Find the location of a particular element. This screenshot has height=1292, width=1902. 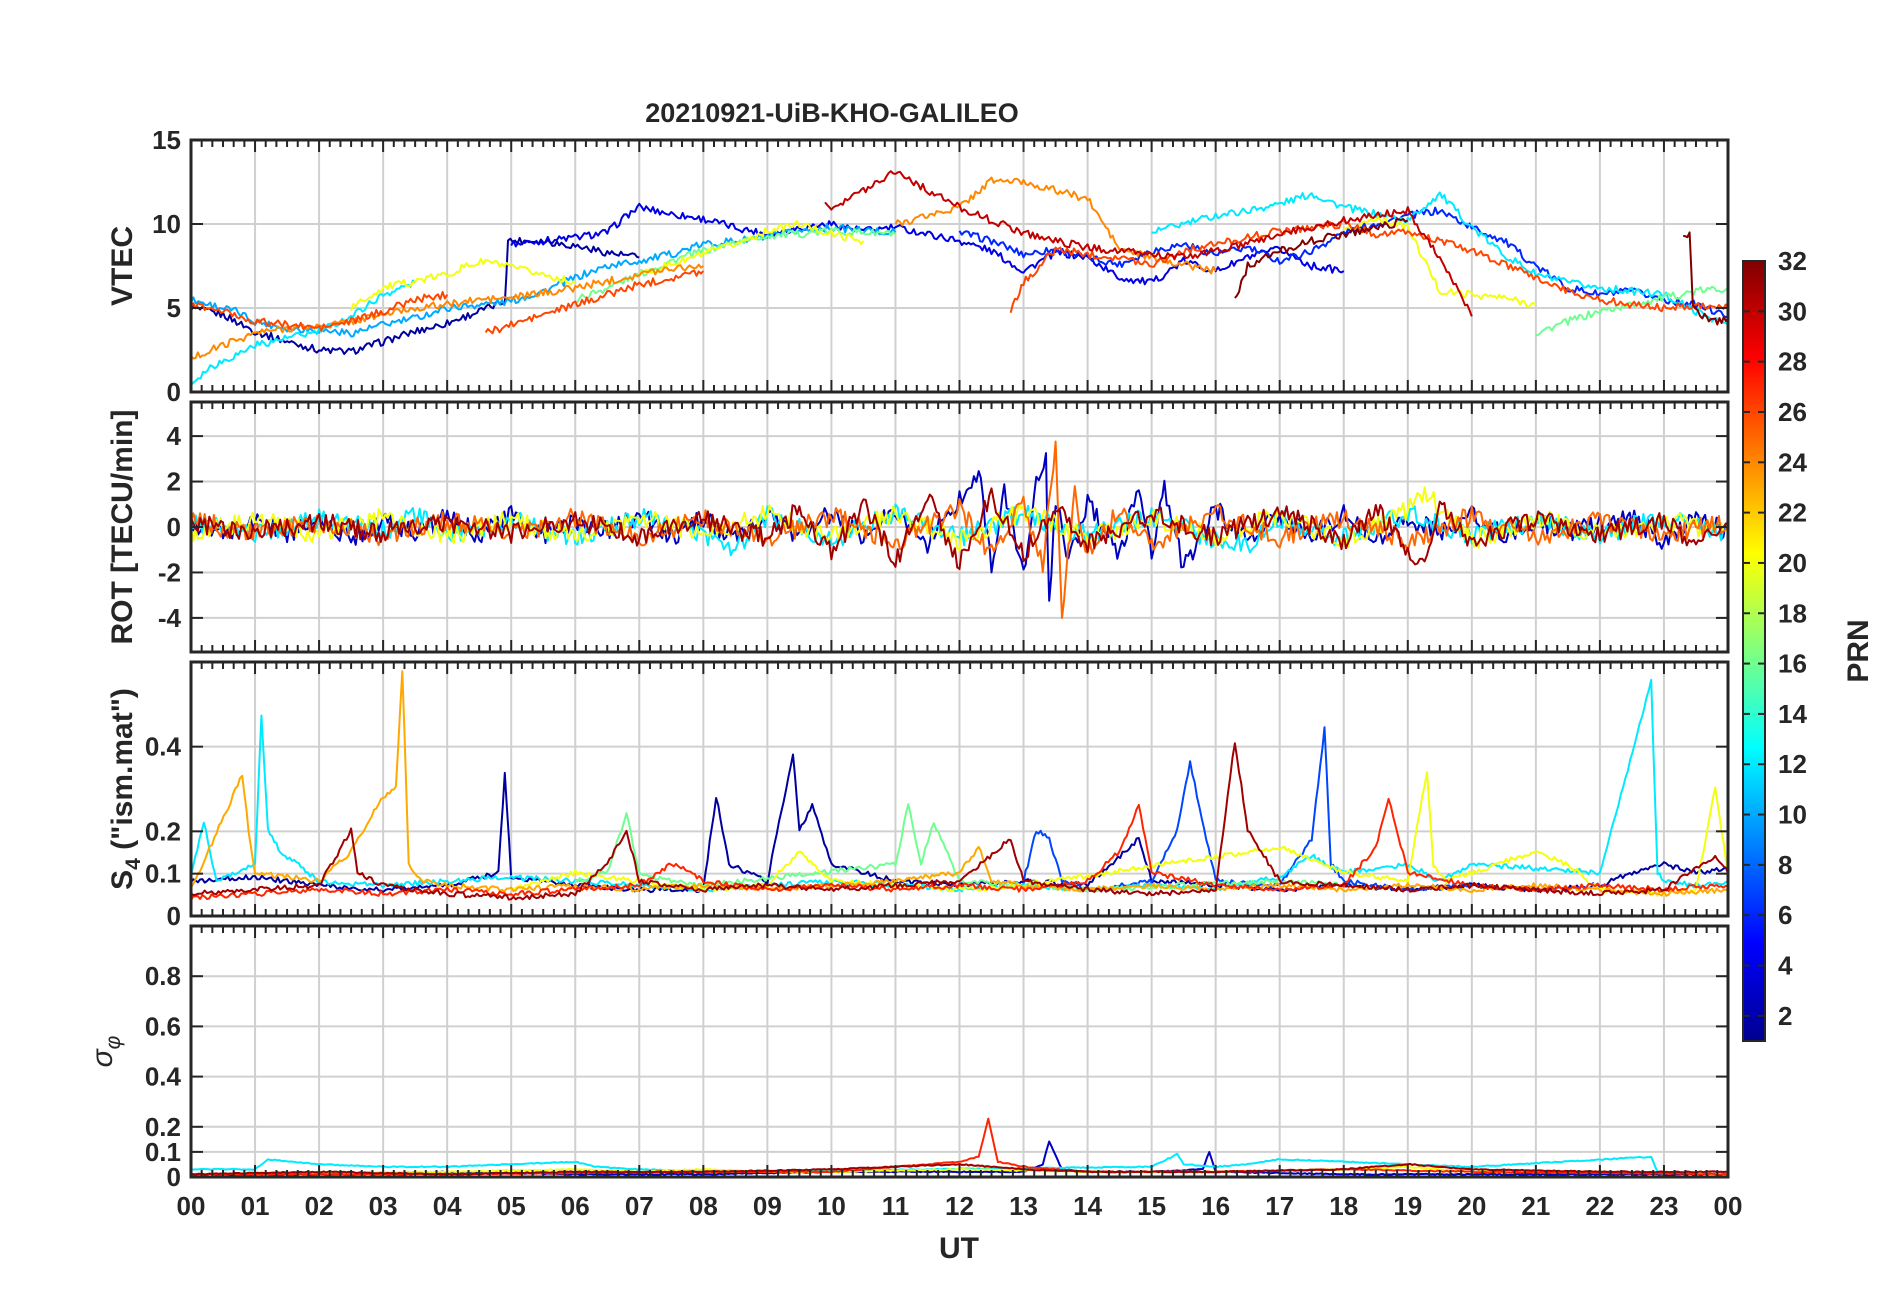

y-axis-label-rest: ("ism.mat") is located at coordinates (122, 773).